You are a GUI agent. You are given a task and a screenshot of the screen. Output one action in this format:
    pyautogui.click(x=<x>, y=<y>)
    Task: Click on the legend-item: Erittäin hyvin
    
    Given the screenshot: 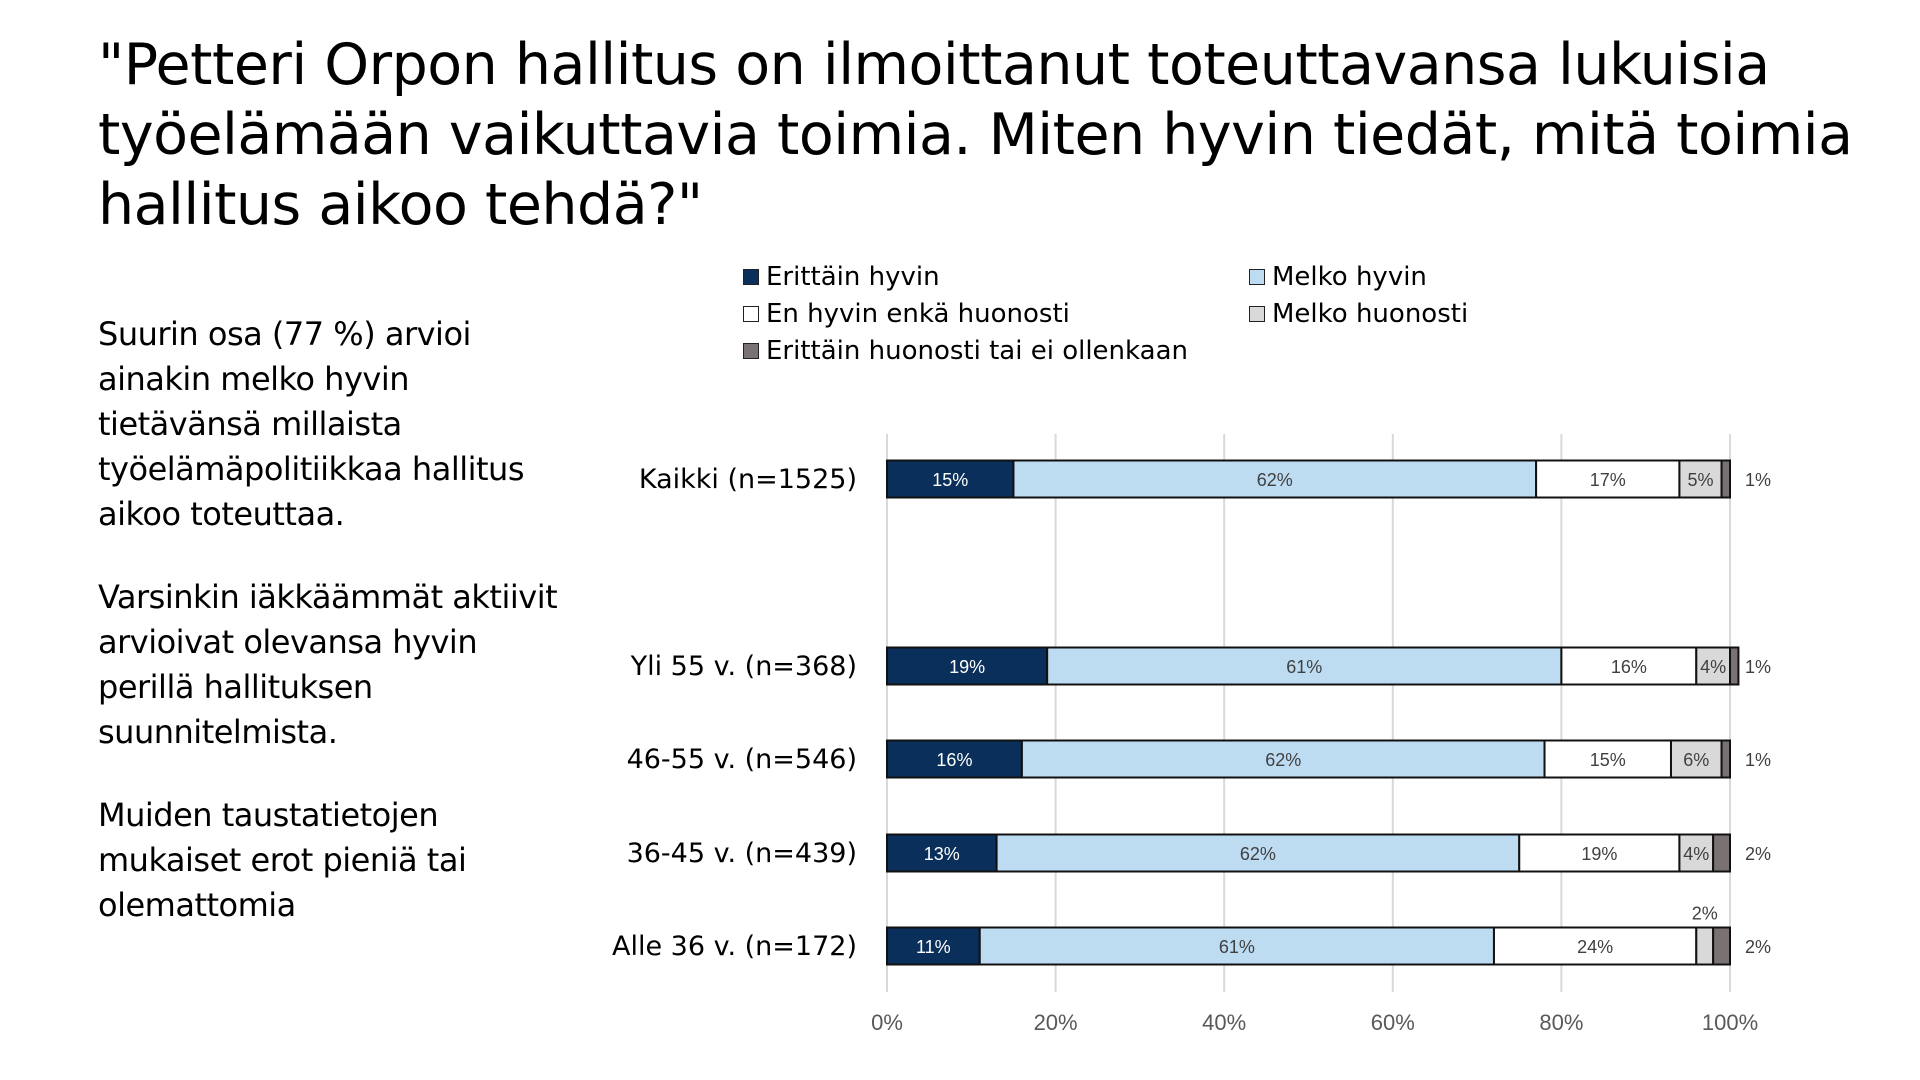 What is the action you would take?
    pyautogui.click(x=841, y=277)
    